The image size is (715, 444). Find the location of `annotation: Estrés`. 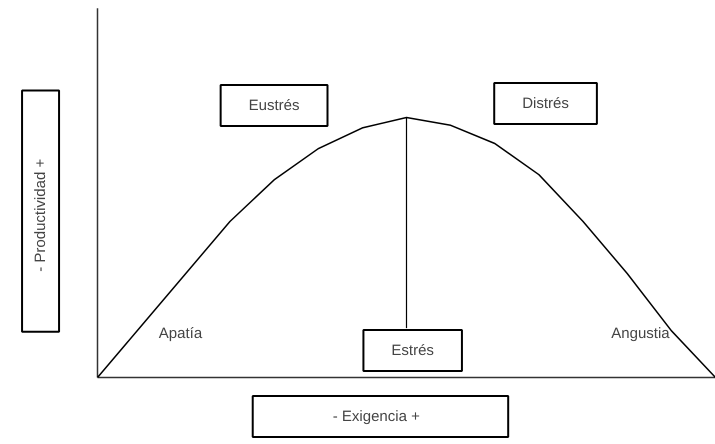

annotation: Estrés is located at coordinates (412, 350).